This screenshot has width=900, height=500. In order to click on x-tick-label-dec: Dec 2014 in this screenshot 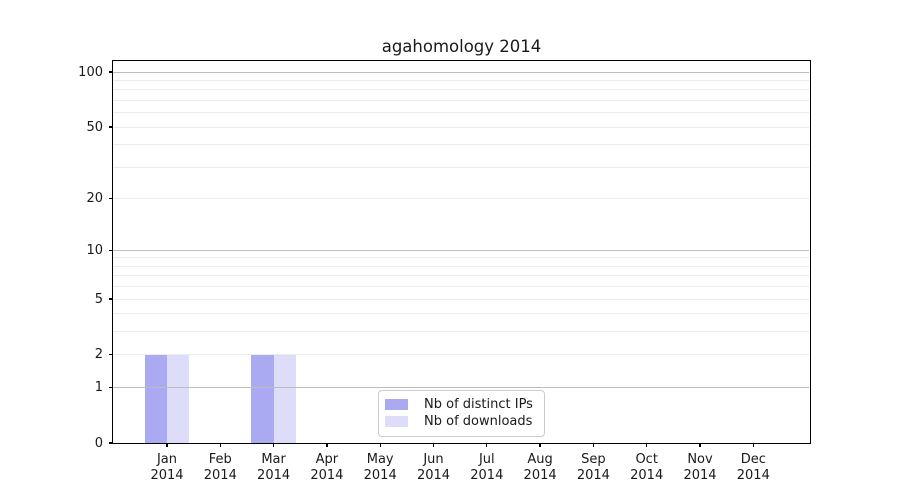, I will do `click(753, 467)`.